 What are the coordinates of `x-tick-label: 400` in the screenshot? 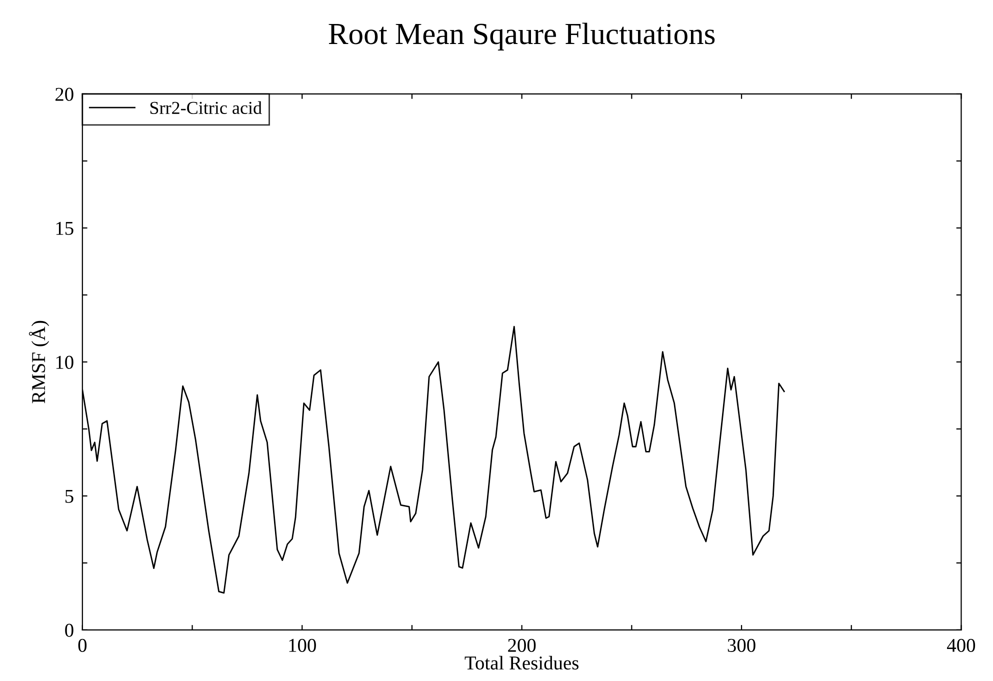 It's located at (961, 645).